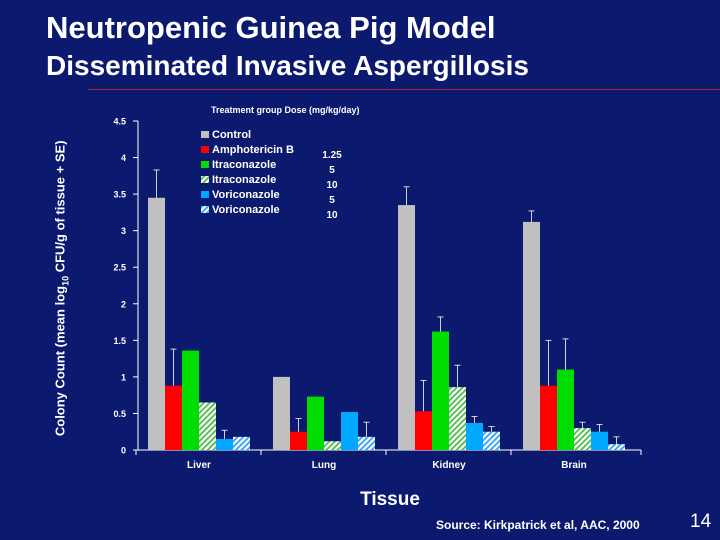  What do you see at coordinates (332, 155) in the screenshot?
I see `legend-dose: 1.25` at bounding box center [332, 155].